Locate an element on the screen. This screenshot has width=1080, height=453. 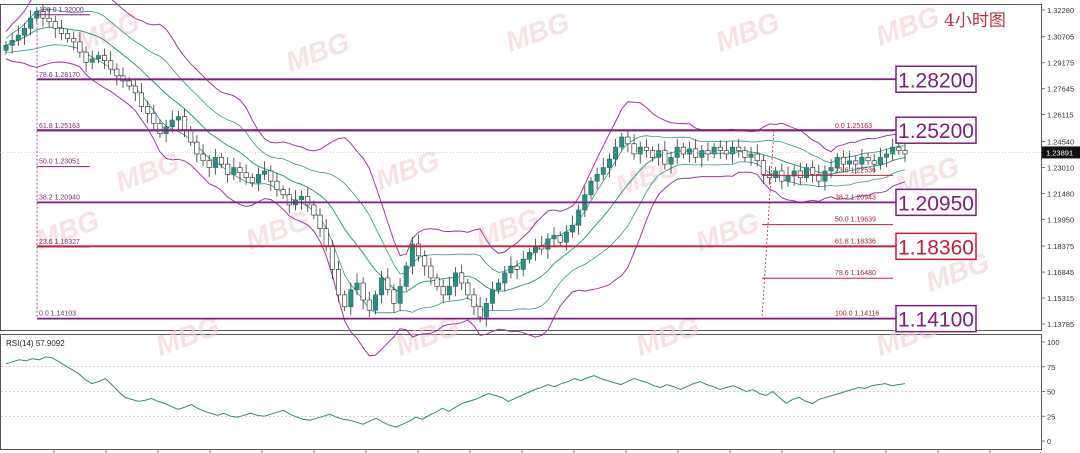
fib-left-label: 38.2 1.20940 is located at coordinates (59, 198).